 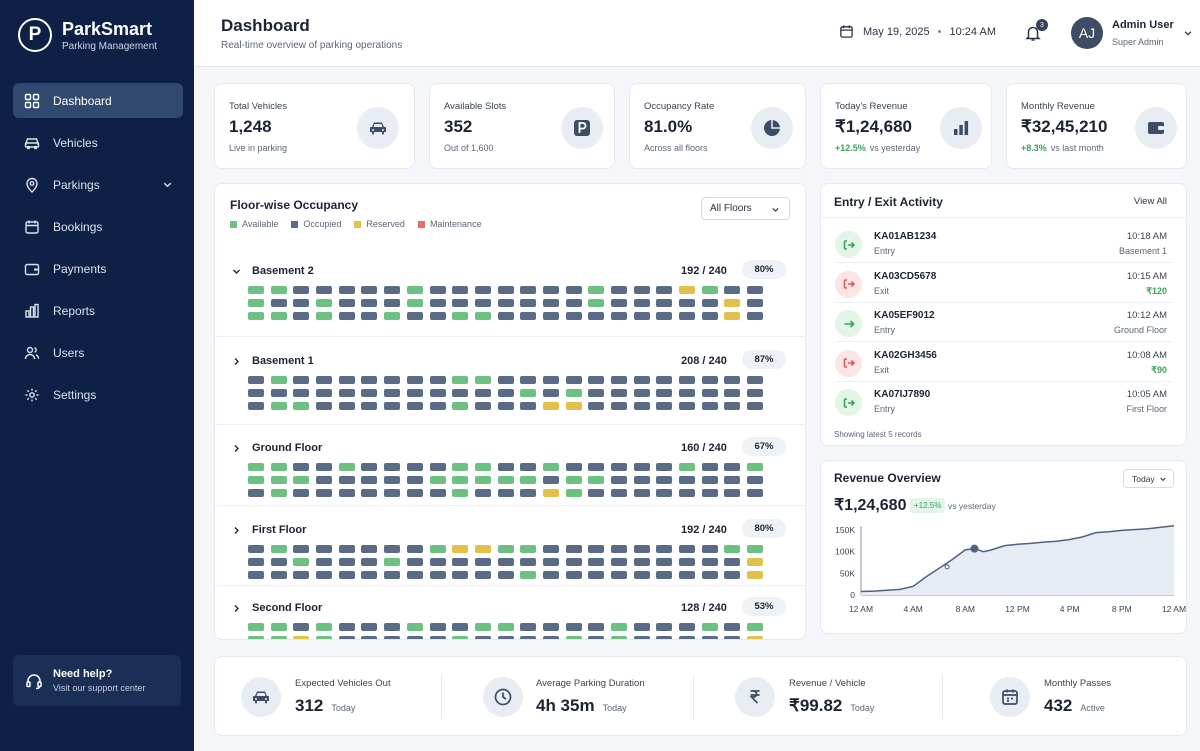 I want to click on avatar: AJ, so click(x=1087, y=33).